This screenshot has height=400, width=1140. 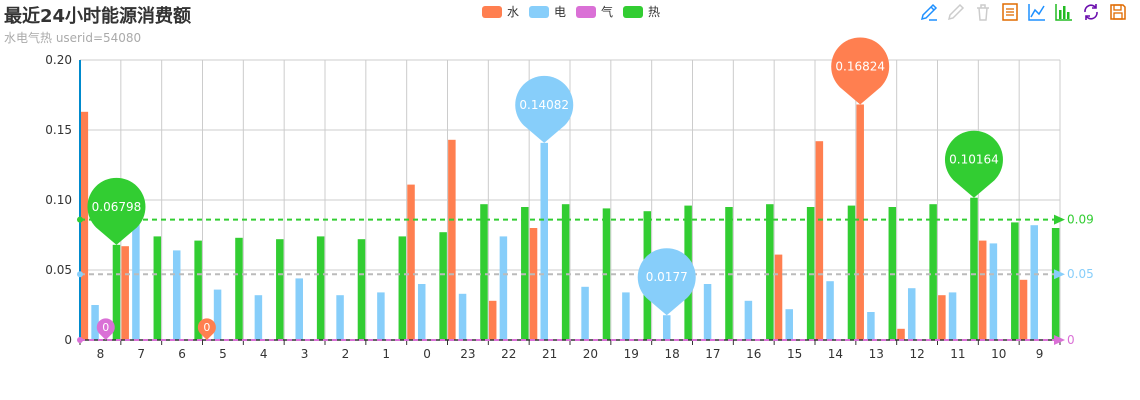 What do you see at coordinates (998, 354) in the screenshot?
I see `x-tick-label: 10` at bounding box center [998, 354].